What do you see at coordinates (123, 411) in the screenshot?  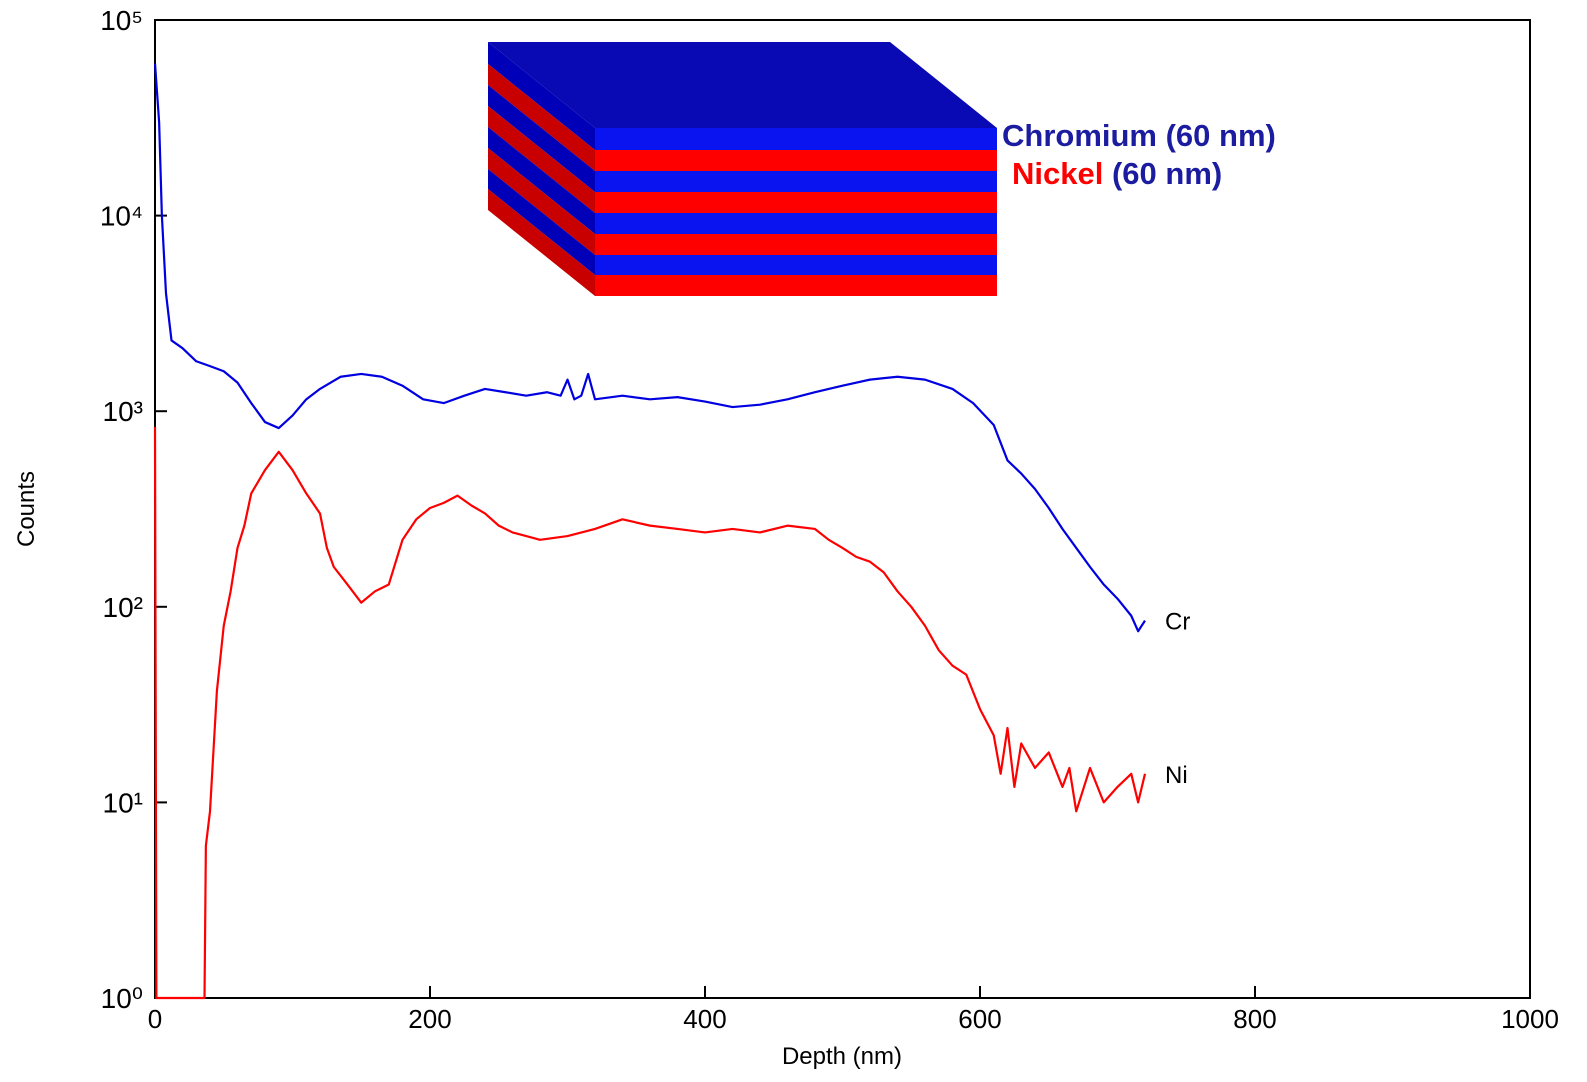 I see `y-tick-label: 10³` at bounding box center [123, 411].